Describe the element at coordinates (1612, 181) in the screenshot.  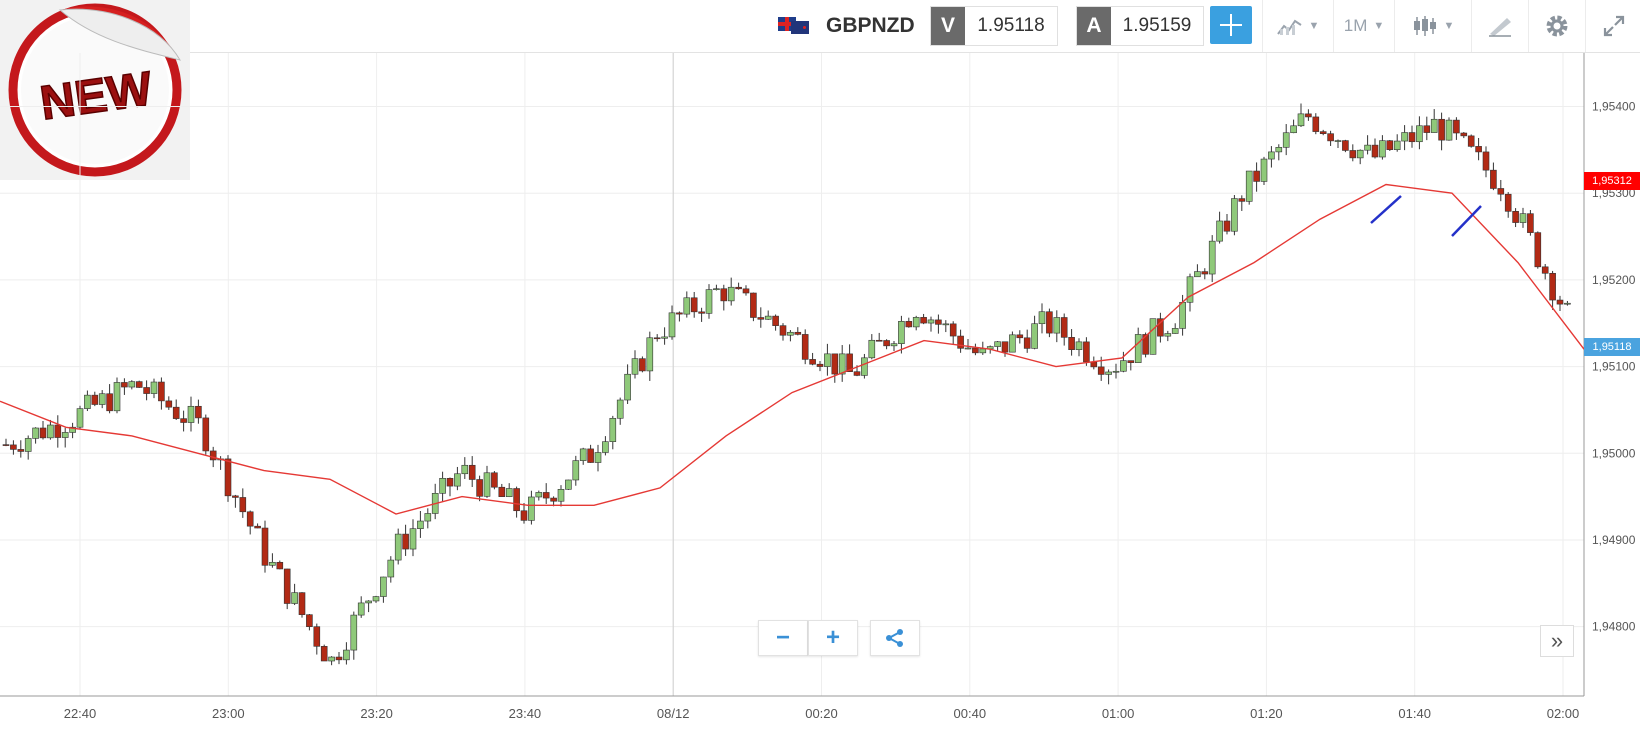
I see `ma-price-tag: 1,95312` at that location.